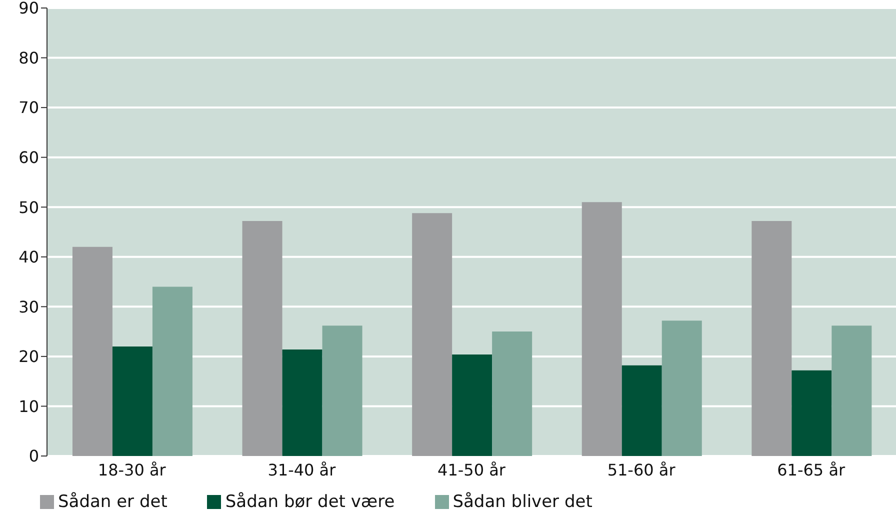 The image size is (896, 524). Describe the element at coordinates (132, 470) in the screenshot. I see `x-tick-label: 18-30 år` at that location.